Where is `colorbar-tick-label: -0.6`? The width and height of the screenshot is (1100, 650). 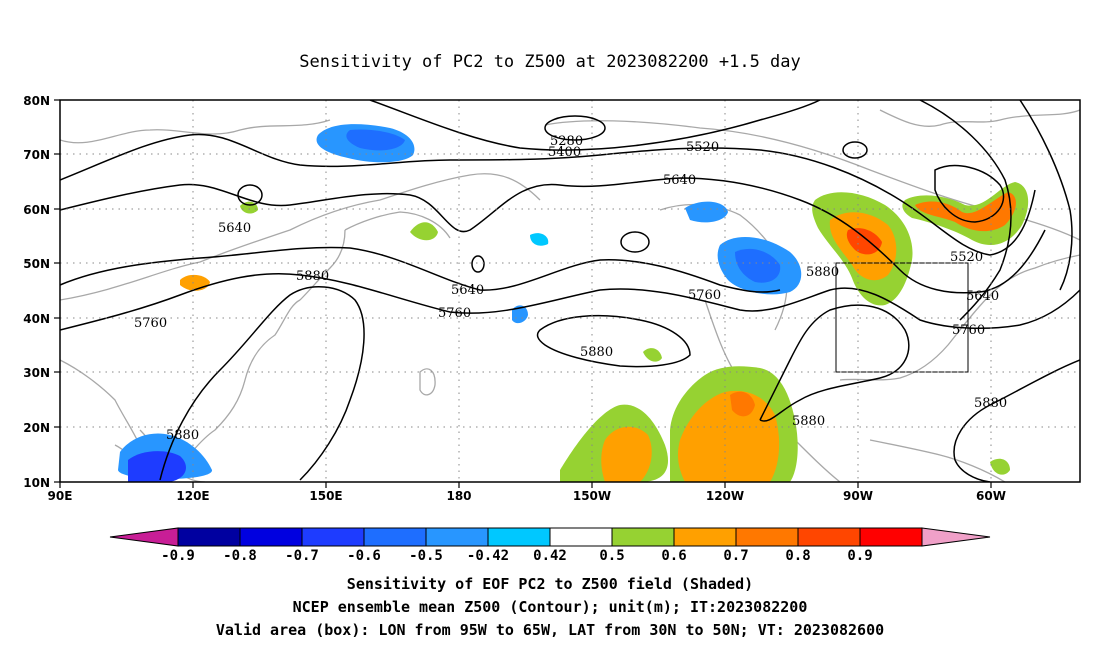 colorbar-tick-label: -0.6 is located at coordinates (364, 556).